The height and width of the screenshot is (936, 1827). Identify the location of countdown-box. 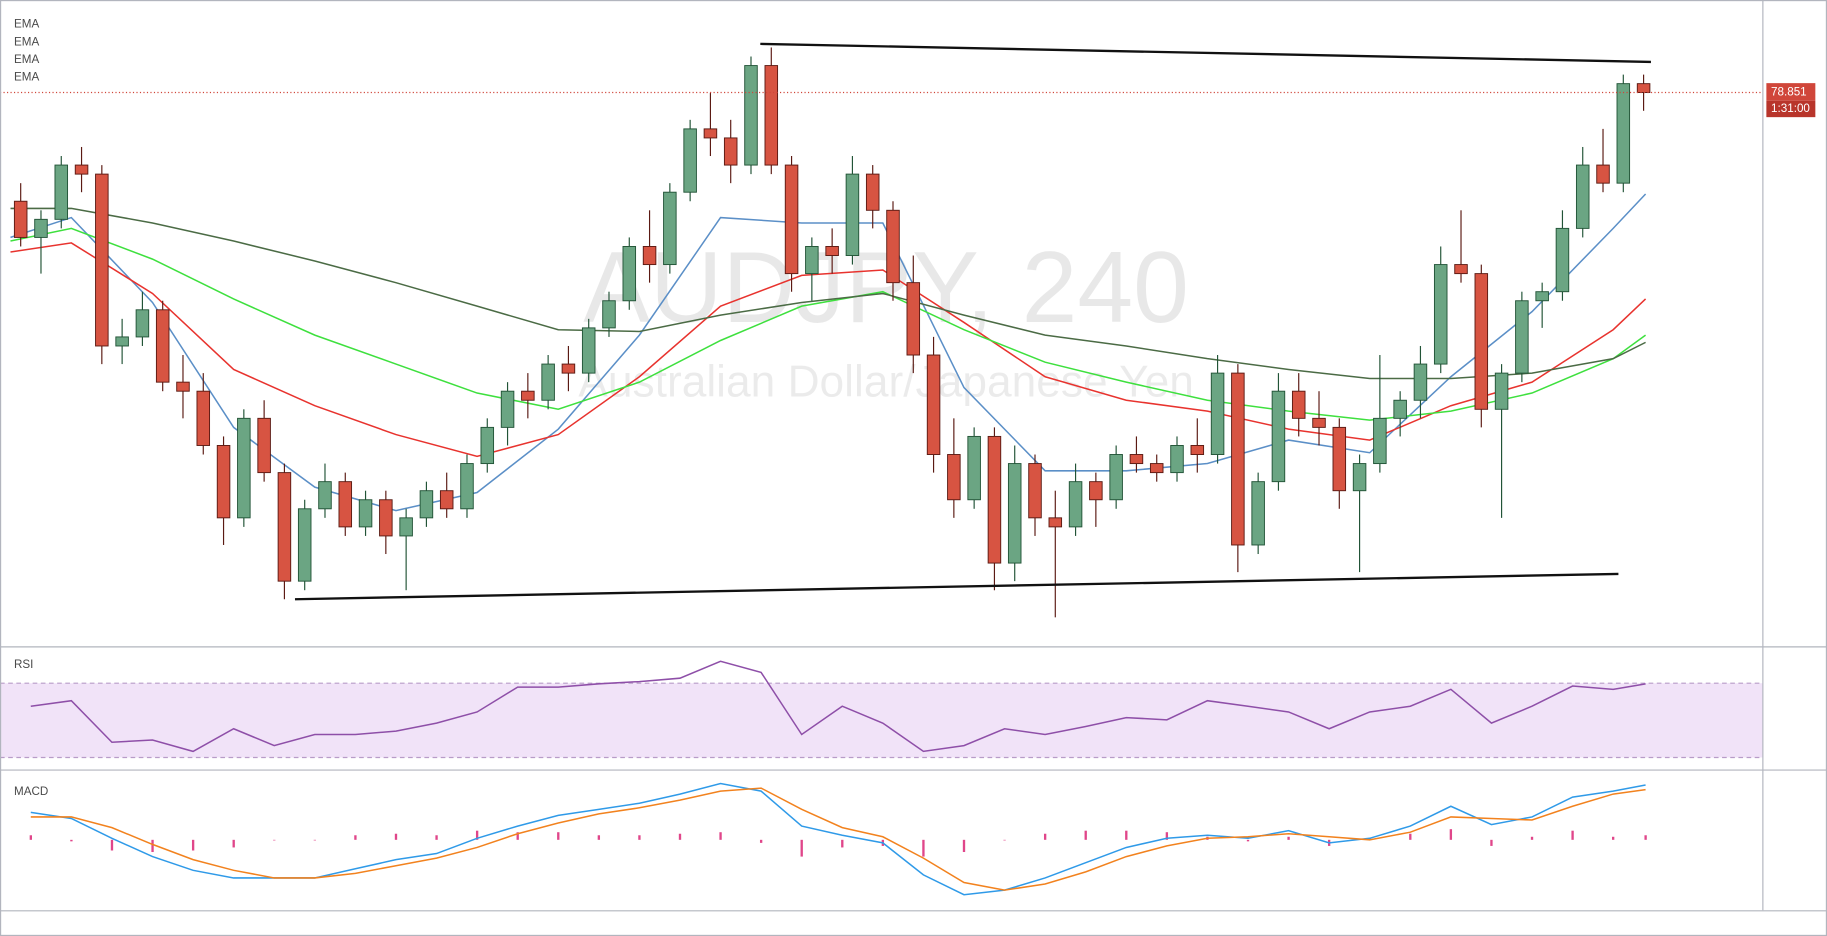
(1791, 109).